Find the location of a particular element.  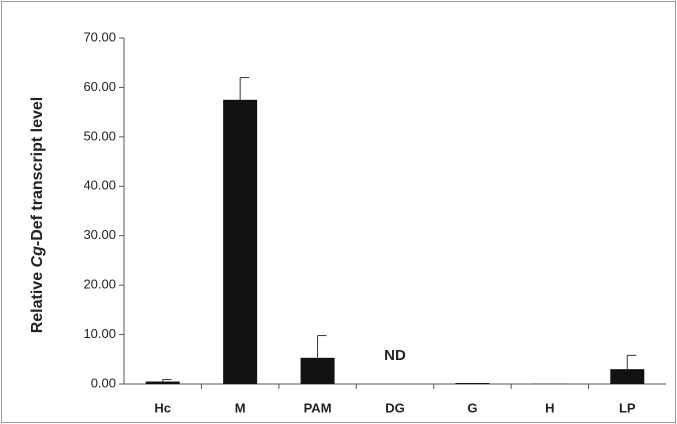

y-label-part: Relative is located at coordinates (37, 300).